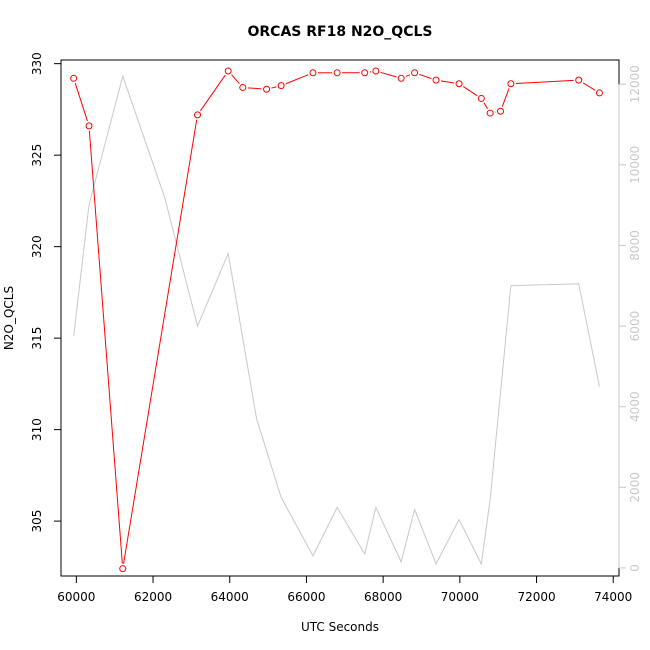 Image resolution: width=650 pixels, height=650 pixels. Describe the element at coordinates (37, 246) in the screenshot. I see `y-tick-label: 320` at that location.